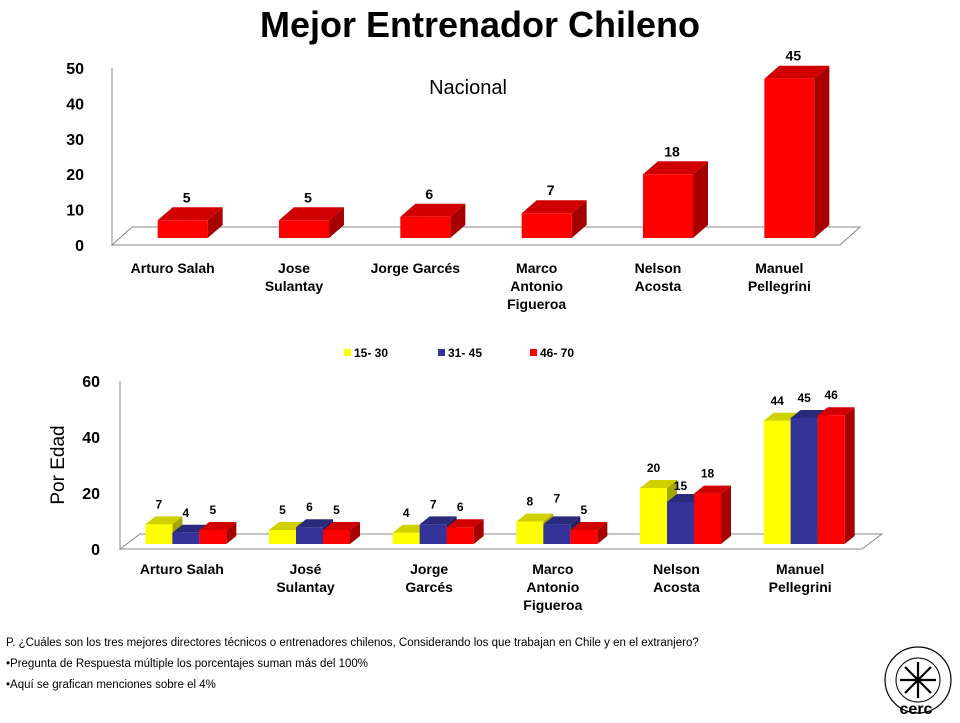  What do you see at coordinates (552, 587) in the screenshot?
I see `x-tick-label: Antonio` at bounding box center [552, 587].